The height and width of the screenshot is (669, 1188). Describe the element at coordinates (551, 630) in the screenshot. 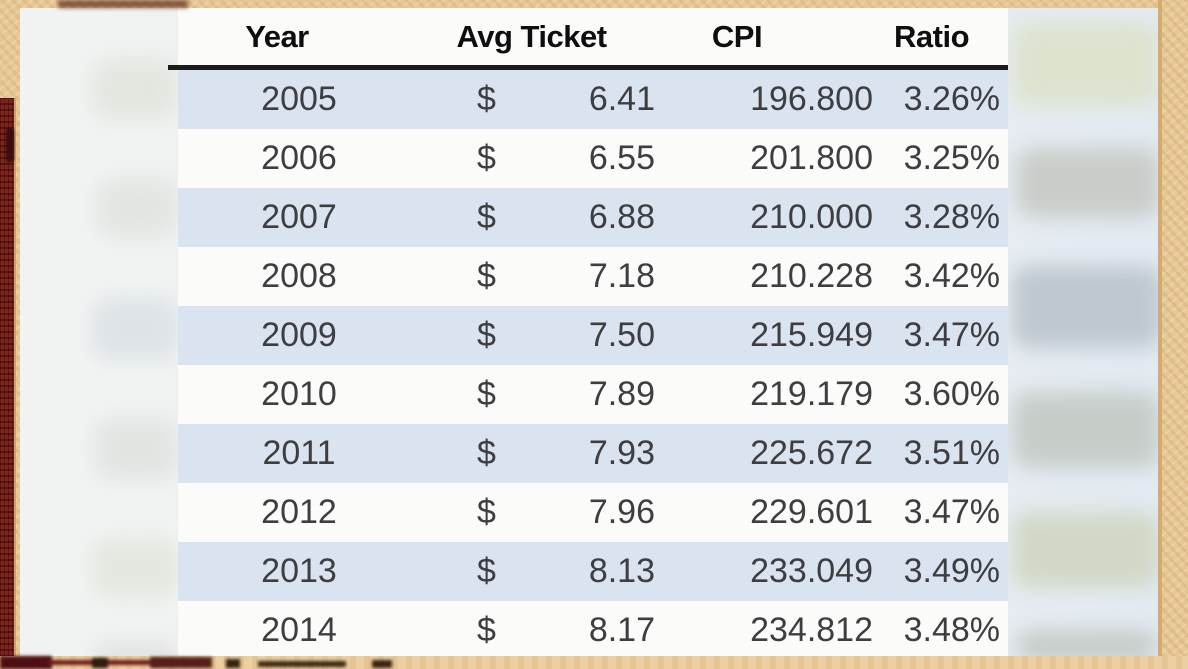

I see `cell-avg-ticket: $8.17` at that location.